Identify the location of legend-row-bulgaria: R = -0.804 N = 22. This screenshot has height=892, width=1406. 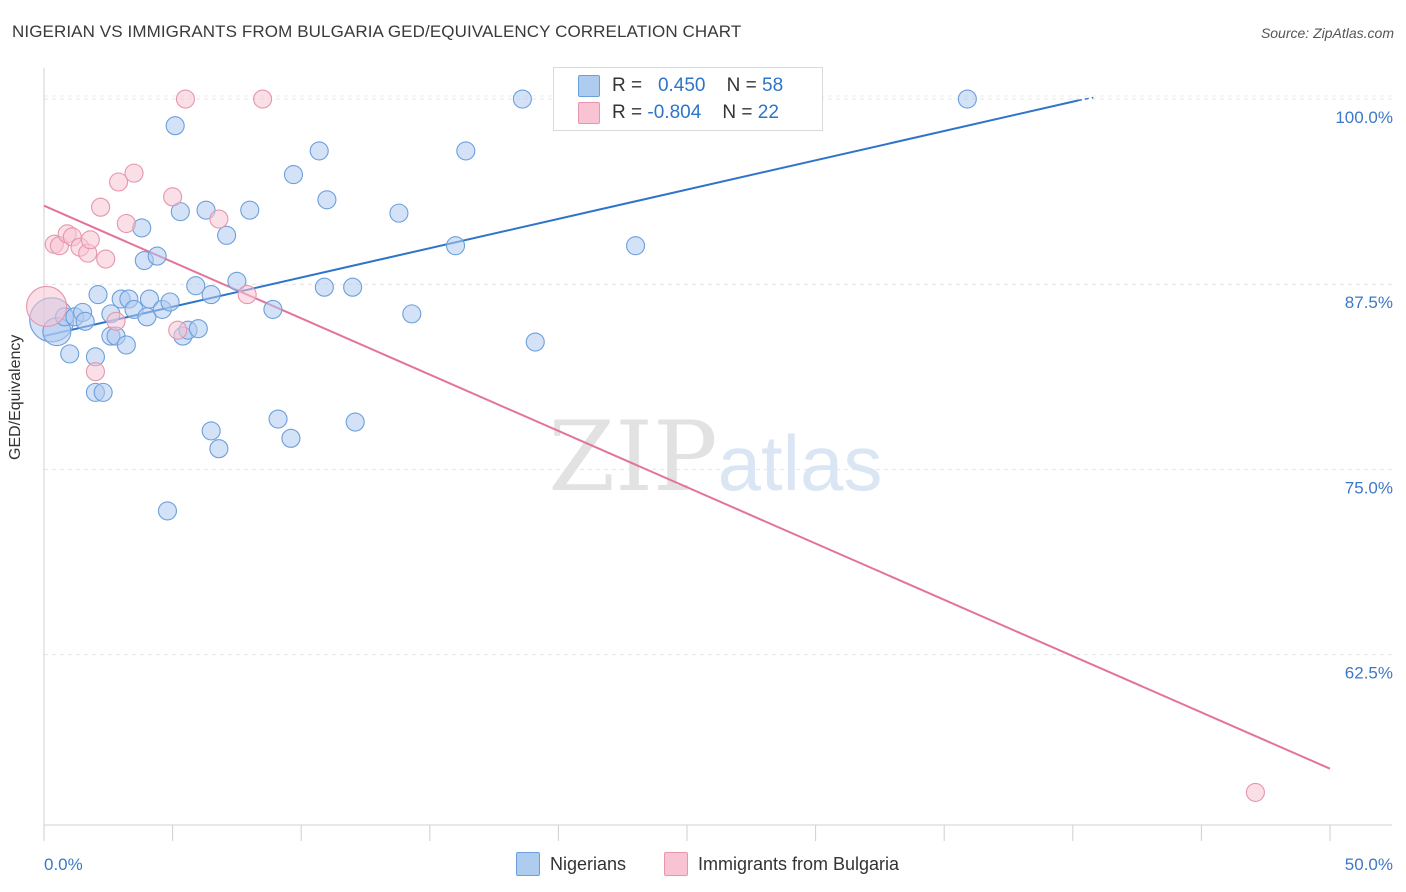
(678, 113).